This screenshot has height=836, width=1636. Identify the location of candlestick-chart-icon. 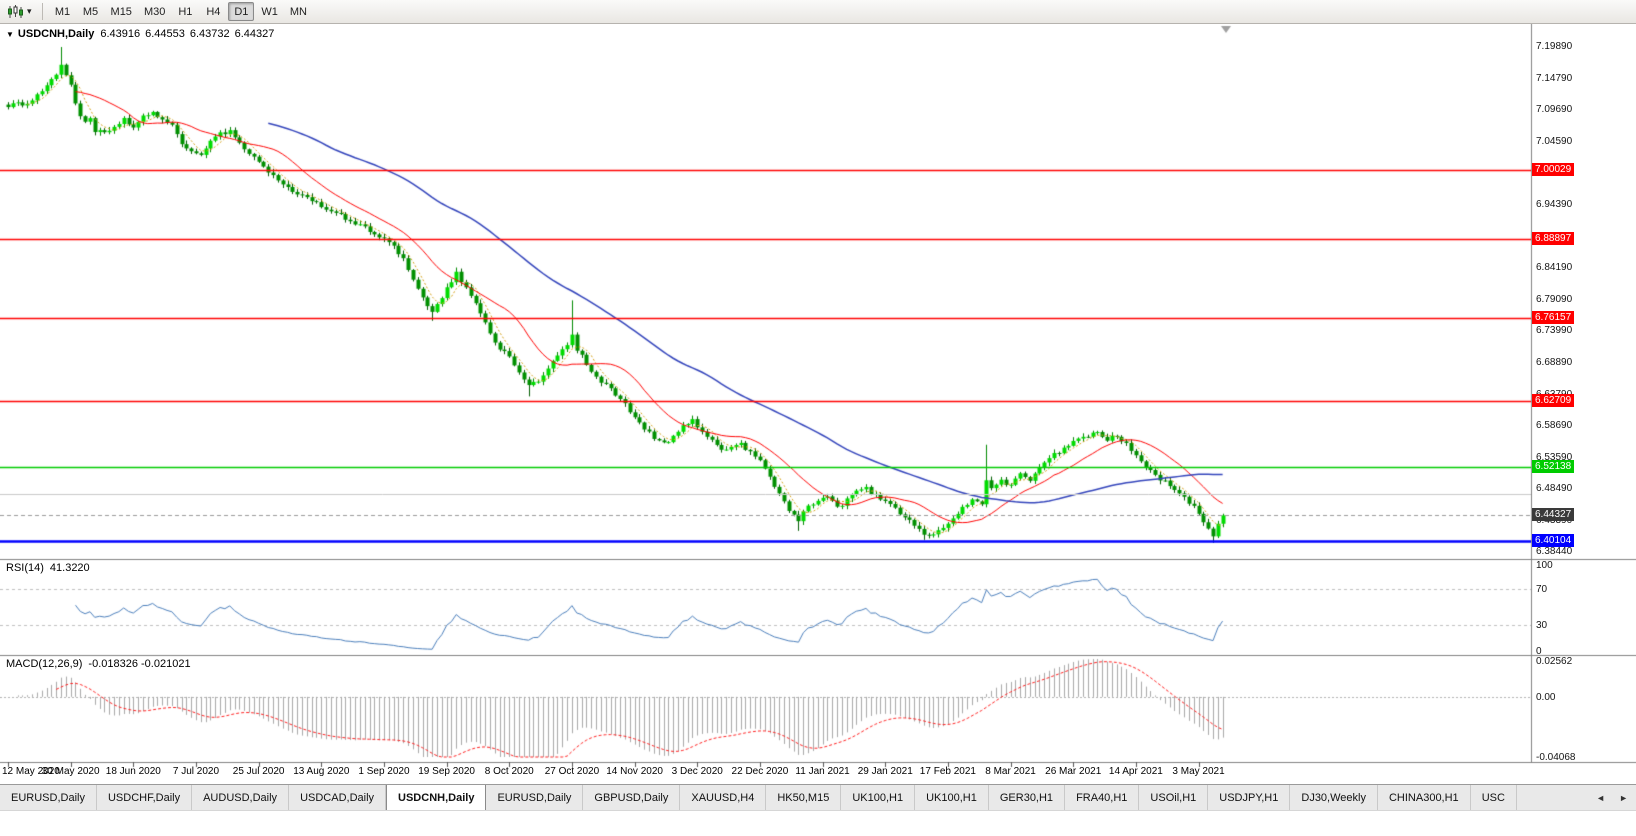
(15, 11).